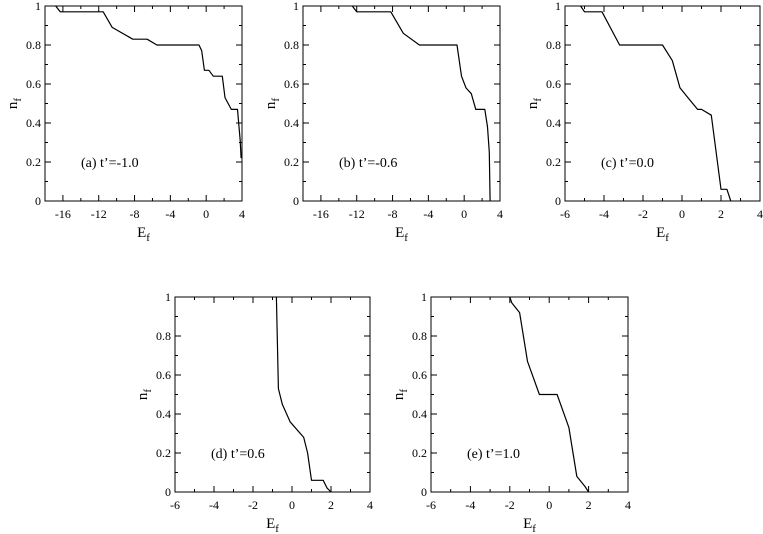  Describe the element at coordinates (168, 492) in the screenshot. I see `y-tick-label-d: 0` at that location.